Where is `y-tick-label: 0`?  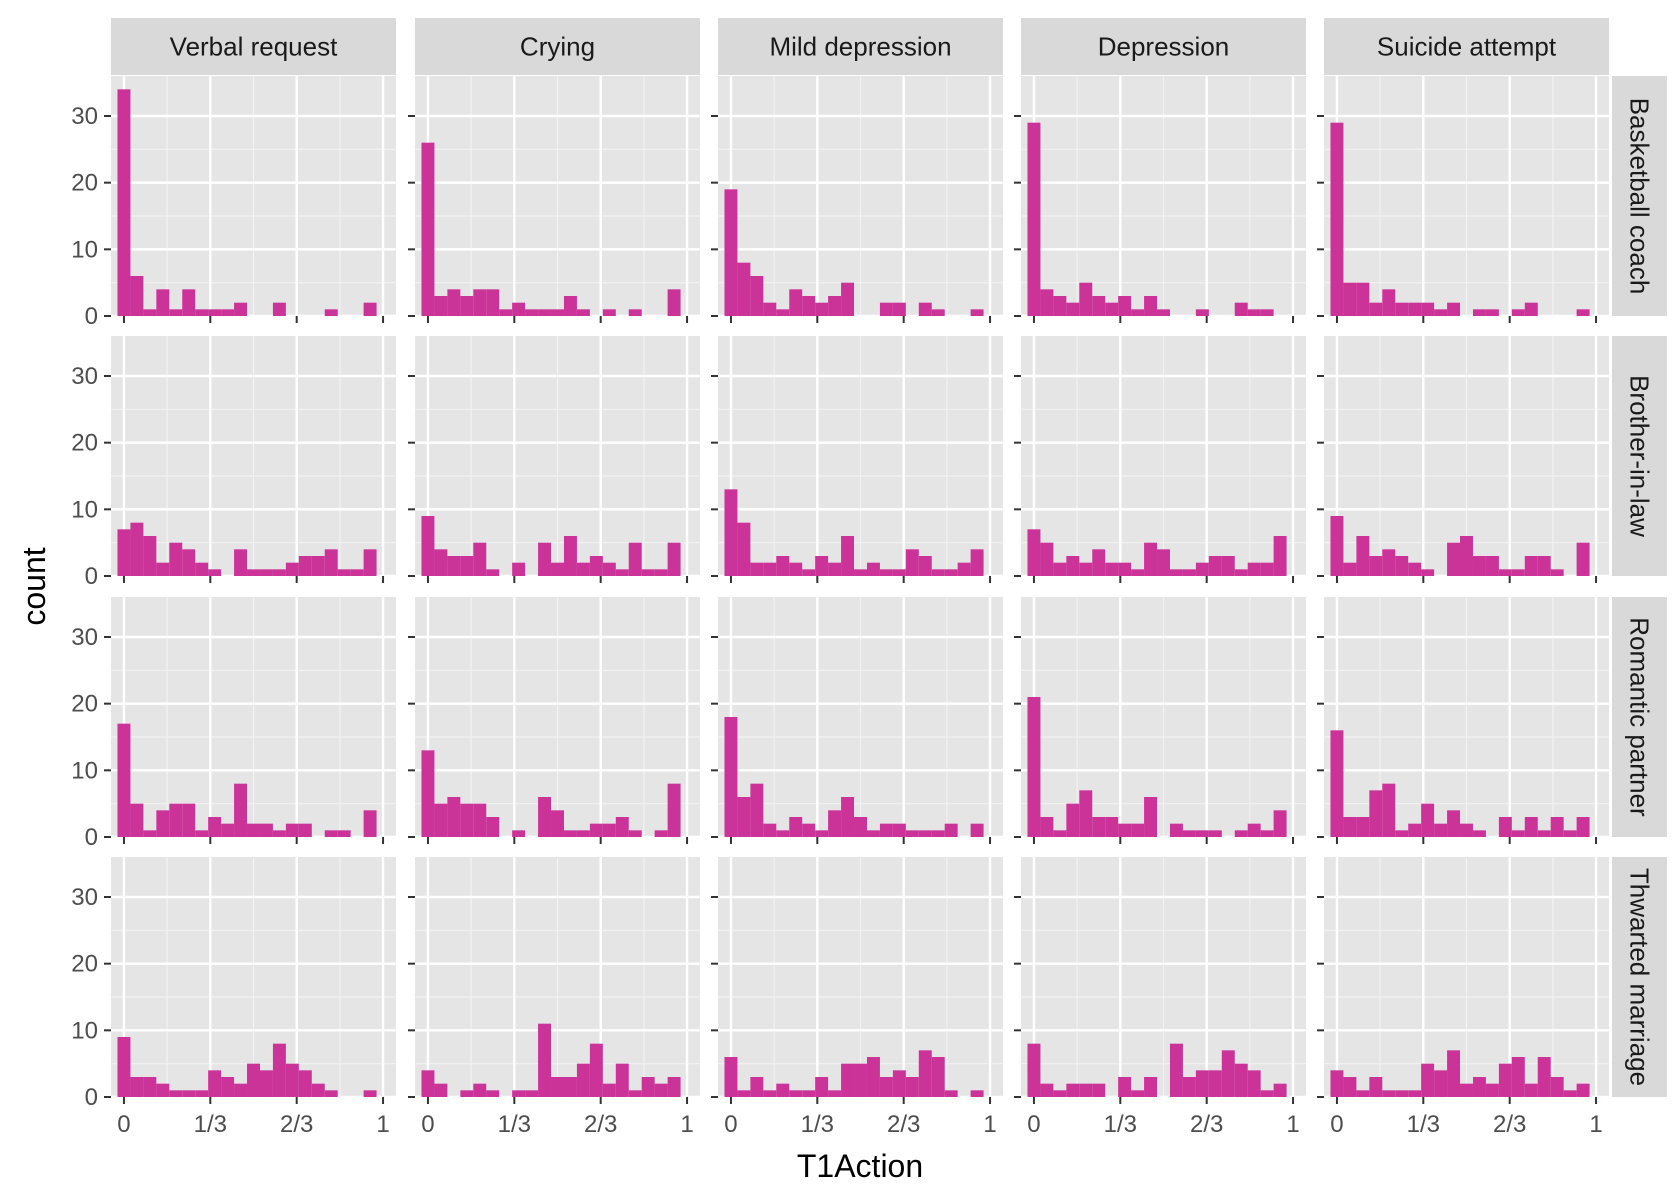 y-tick-label: 0 is located at coordinates (91, 316).